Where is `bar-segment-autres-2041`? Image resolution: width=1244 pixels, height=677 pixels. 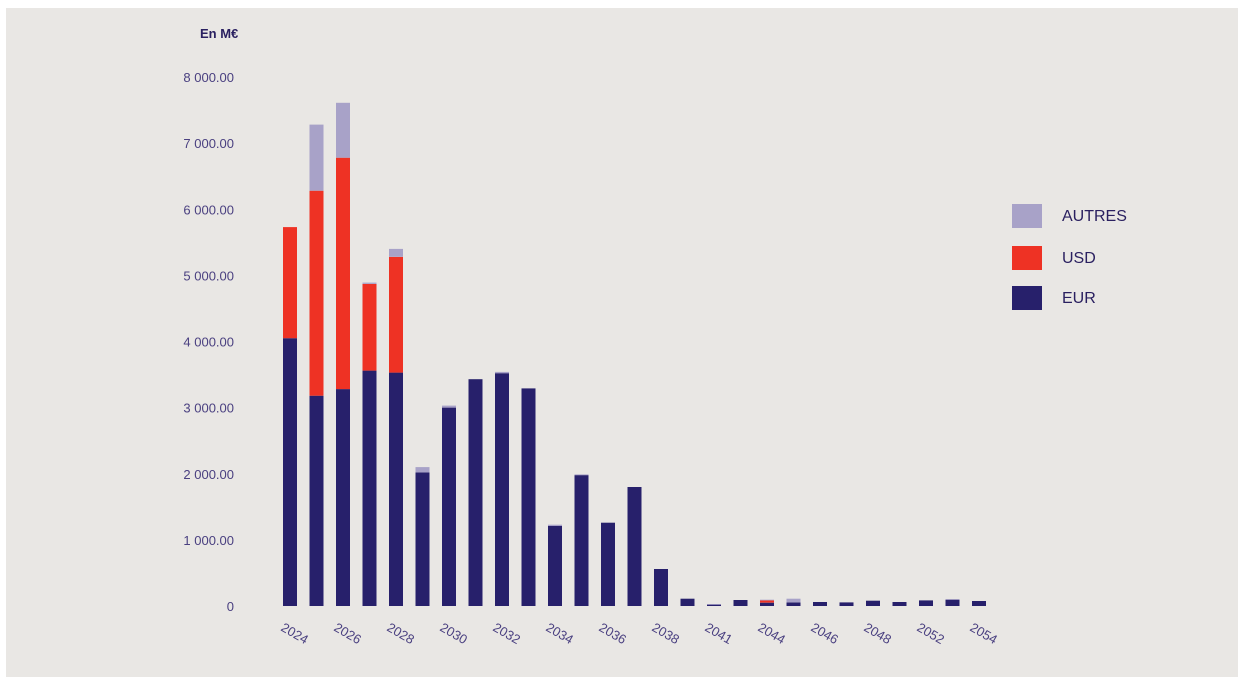
bar-segment-autres-2041 is located at coordinates (714, 604).